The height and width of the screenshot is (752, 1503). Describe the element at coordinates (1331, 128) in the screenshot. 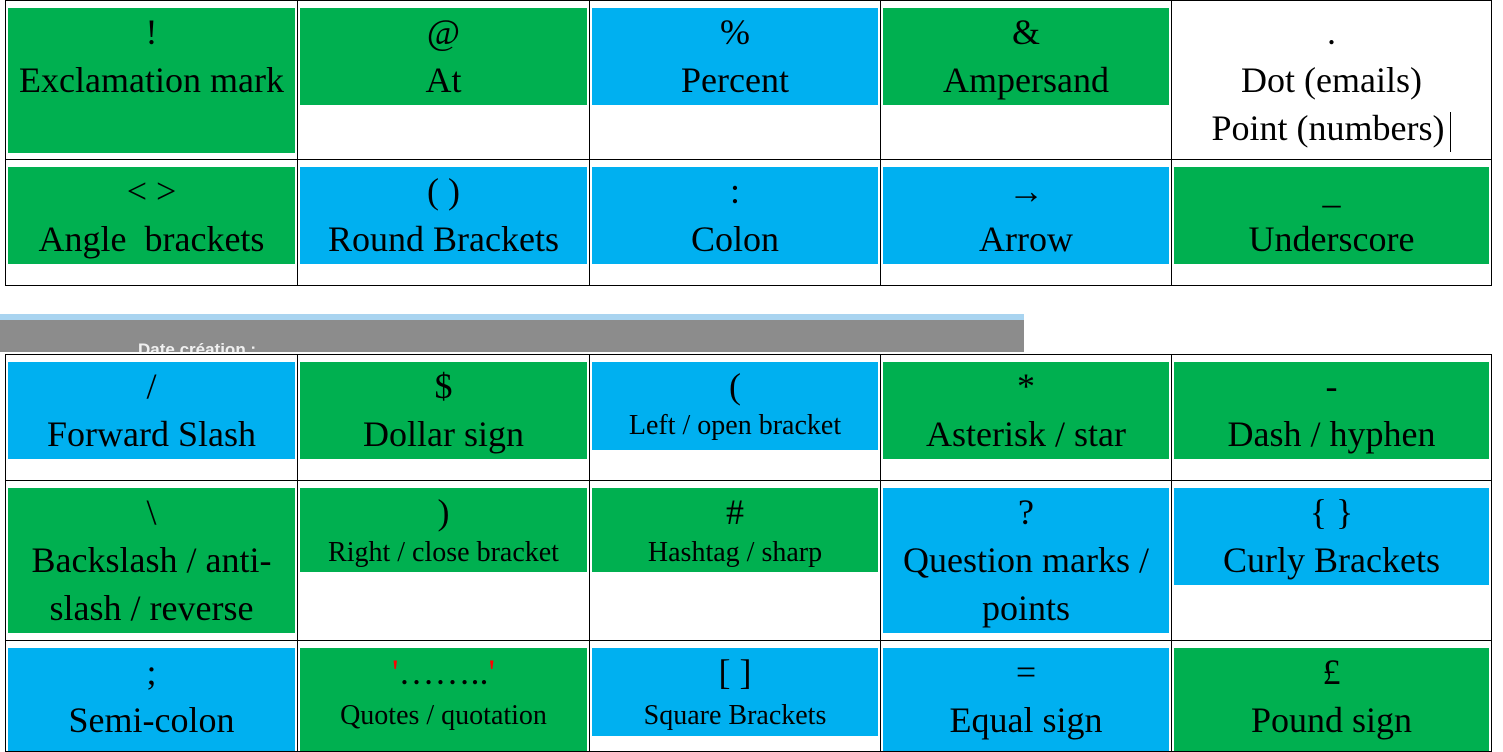

I see `label-point-numbers: Point (numbers)` at that location.